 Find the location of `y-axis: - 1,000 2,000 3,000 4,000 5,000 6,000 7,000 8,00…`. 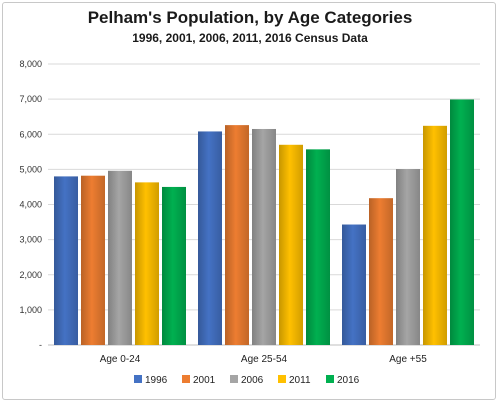

y-axis: - 1,000 2,000 3,000 4,000 5,000 6,000 7,000 8,00… is located at coordinates (30, 204).